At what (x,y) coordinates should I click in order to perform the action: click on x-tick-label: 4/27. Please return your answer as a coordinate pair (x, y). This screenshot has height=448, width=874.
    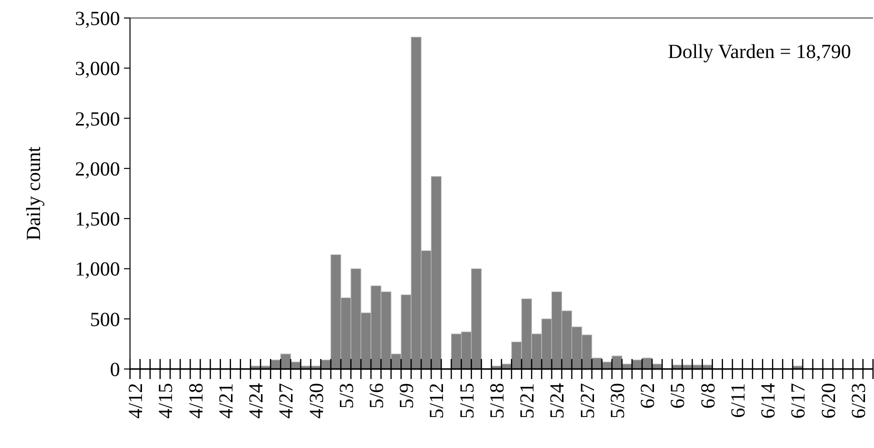
    Looking at the image, I should click on (287, 401).